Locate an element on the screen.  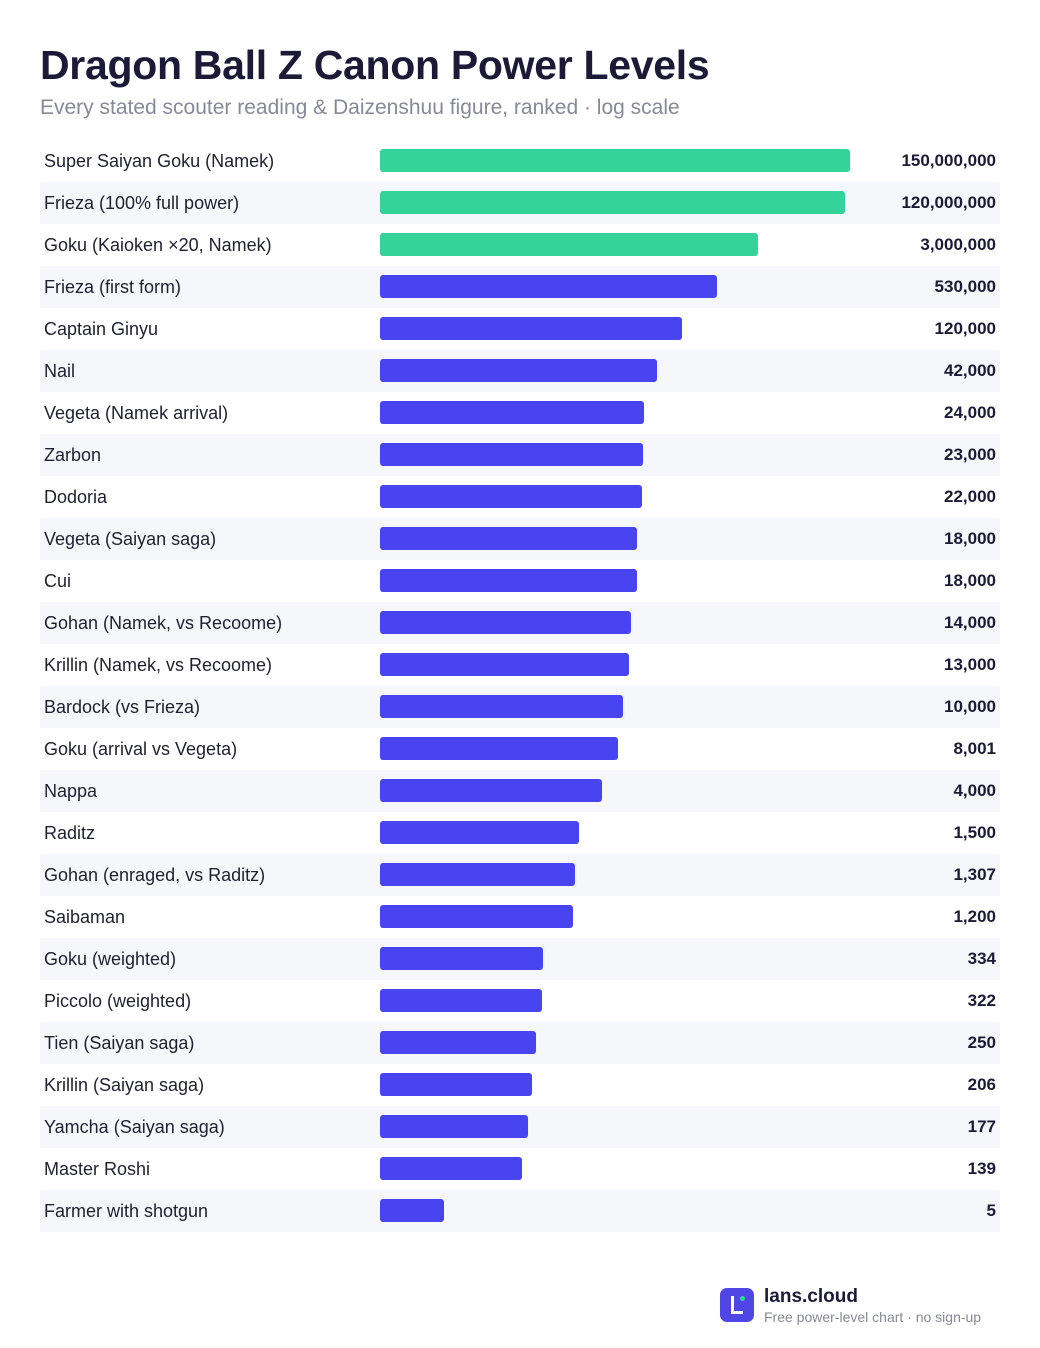
bar-category-label: Cui is located at coordinates (58, 581).